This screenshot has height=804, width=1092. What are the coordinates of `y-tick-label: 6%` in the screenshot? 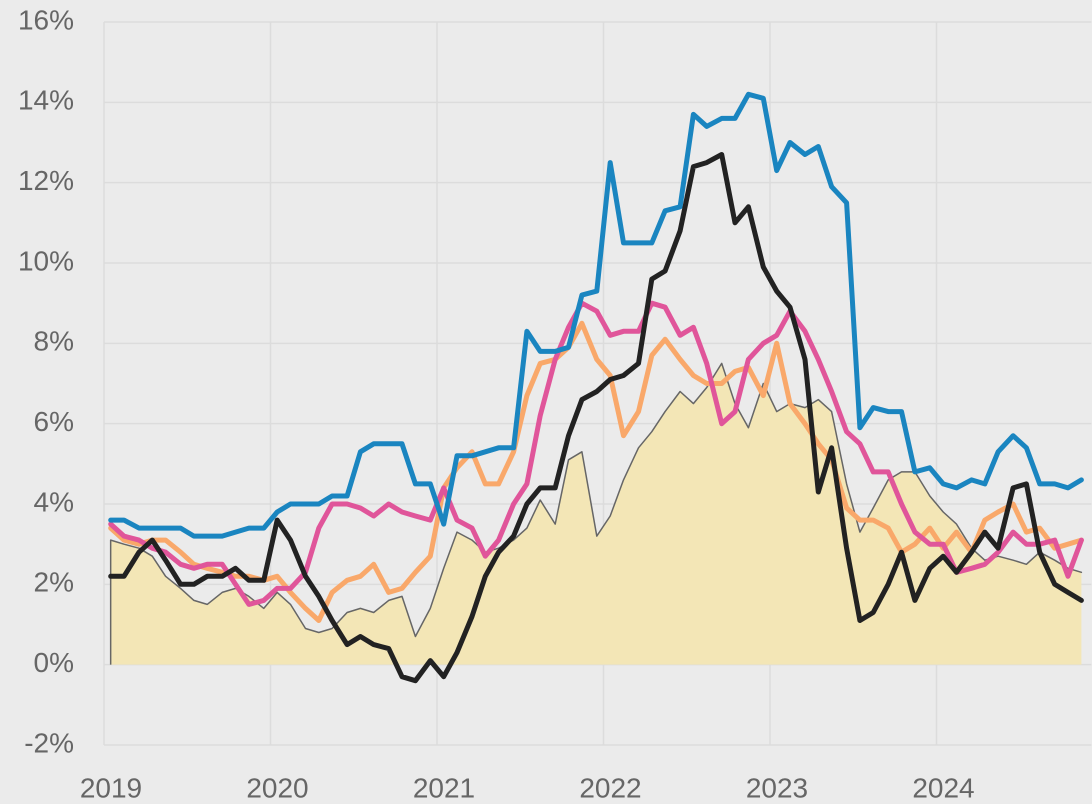 It's located at (54, 421).